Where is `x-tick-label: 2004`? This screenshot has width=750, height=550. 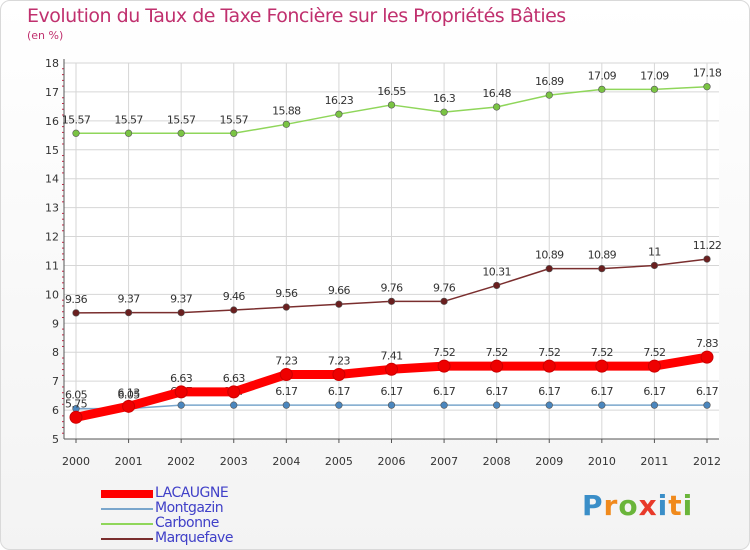 x-tick-label: 2004 is located at coordinates (286, 461).